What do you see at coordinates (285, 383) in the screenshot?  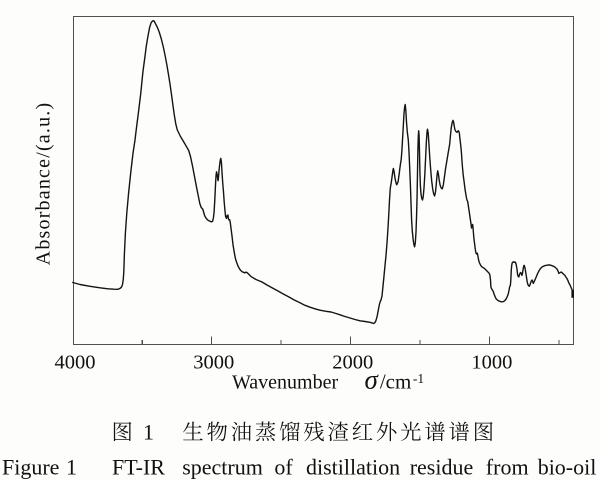 I see `svg-text: Wavenumber` at bounding box center [285, 383].